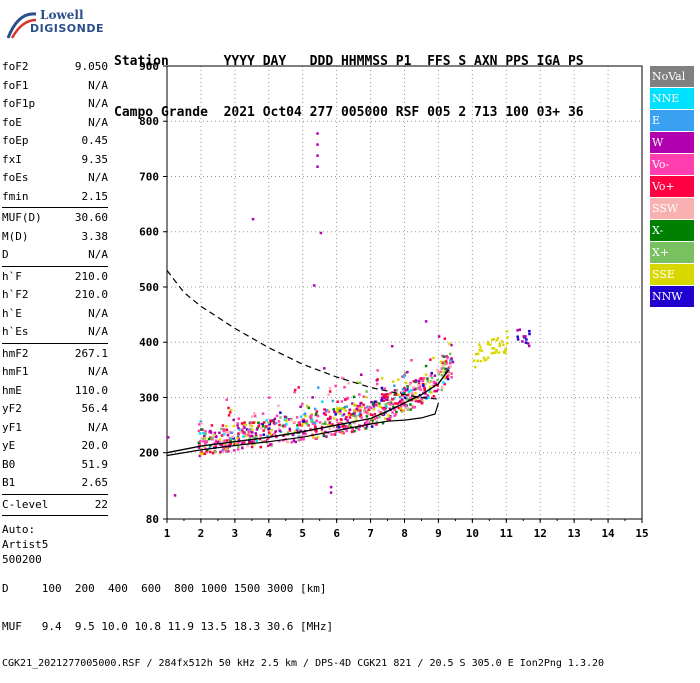 This screenshot has width=700, height=683. Describe the element at coordinates (672, 296) in the screenshot. I see `legend-item-nnw: NNW` at that location.